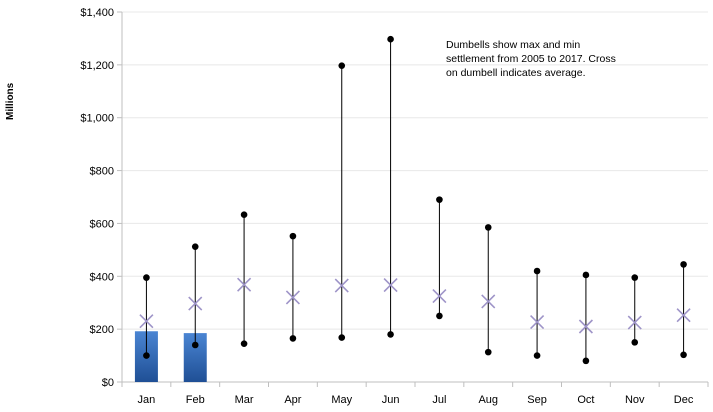 Image resolution: width=713 pixels, height=412 pixels. What do you see at coordinates (97, 119) in the screenshot?
I see `y-tick-label: $1,000` at bounding box center [97, 119].